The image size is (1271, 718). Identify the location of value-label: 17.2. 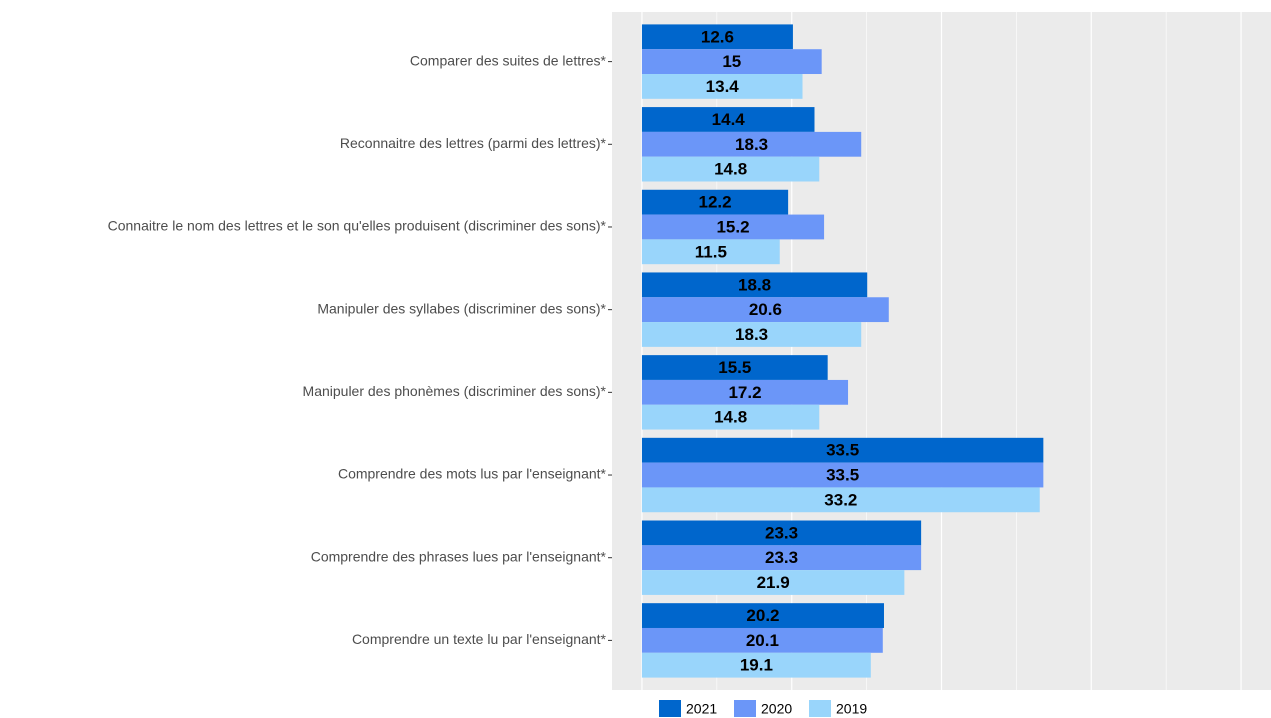
(744, 392).